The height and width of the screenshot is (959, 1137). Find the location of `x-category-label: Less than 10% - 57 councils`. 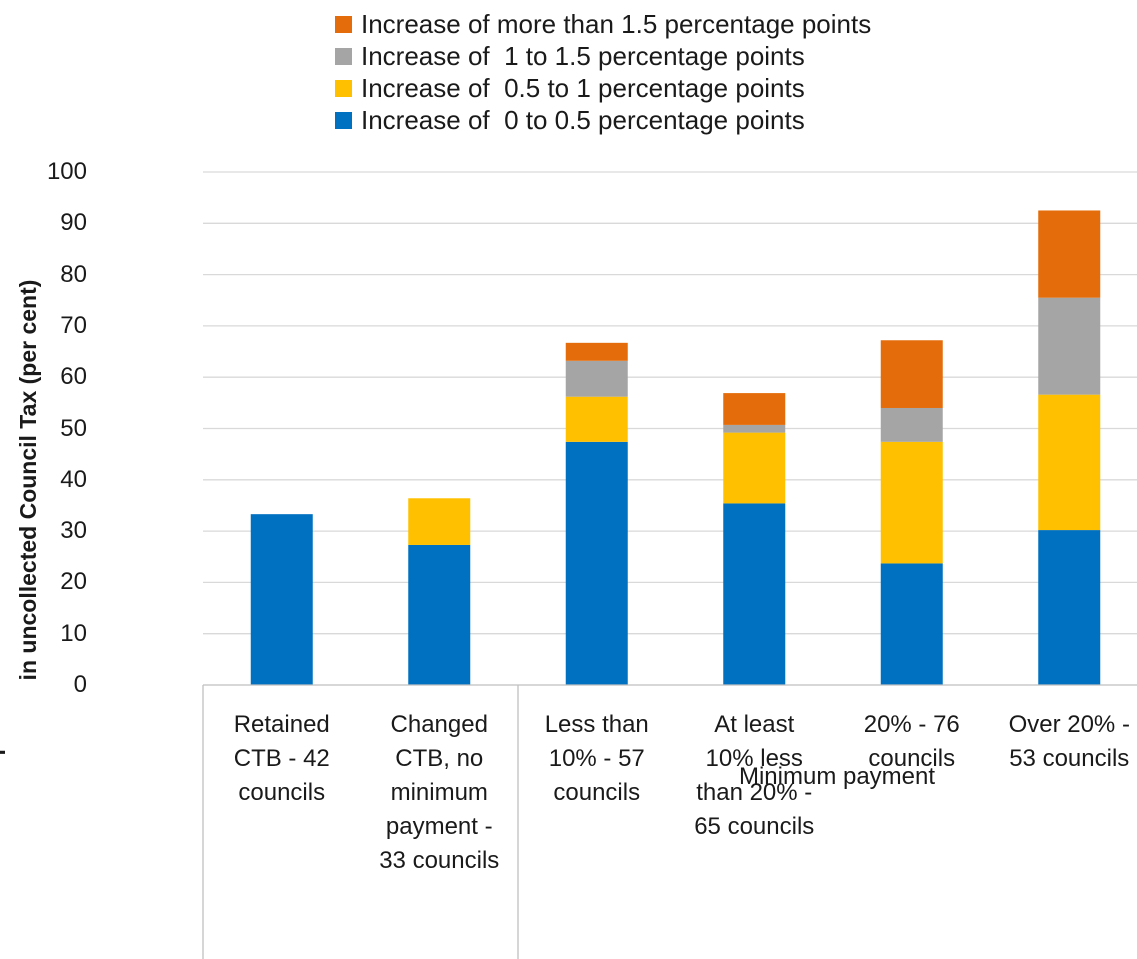

x-category-label: Less than 10% - 57 councils is located at coordinates (596, 758).